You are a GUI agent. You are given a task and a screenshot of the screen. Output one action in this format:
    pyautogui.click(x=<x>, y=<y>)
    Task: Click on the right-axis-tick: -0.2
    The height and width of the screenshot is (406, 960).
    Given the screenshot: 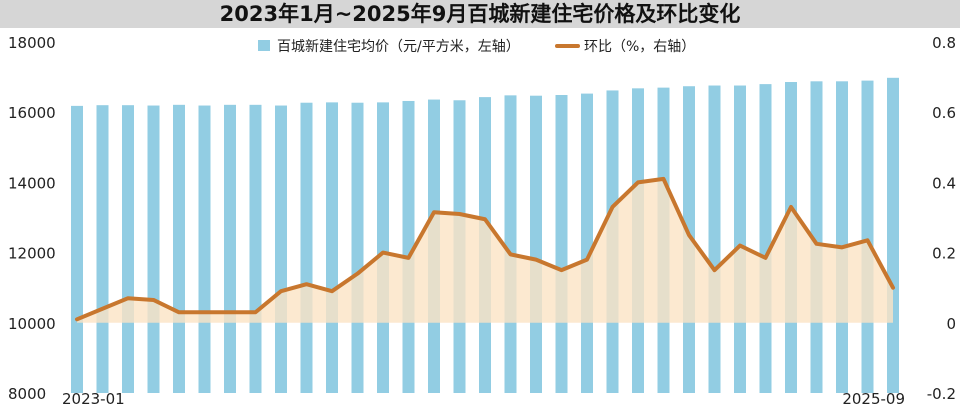 What is the action you would take?
    pyautogui.click(x=941, y=394)
    